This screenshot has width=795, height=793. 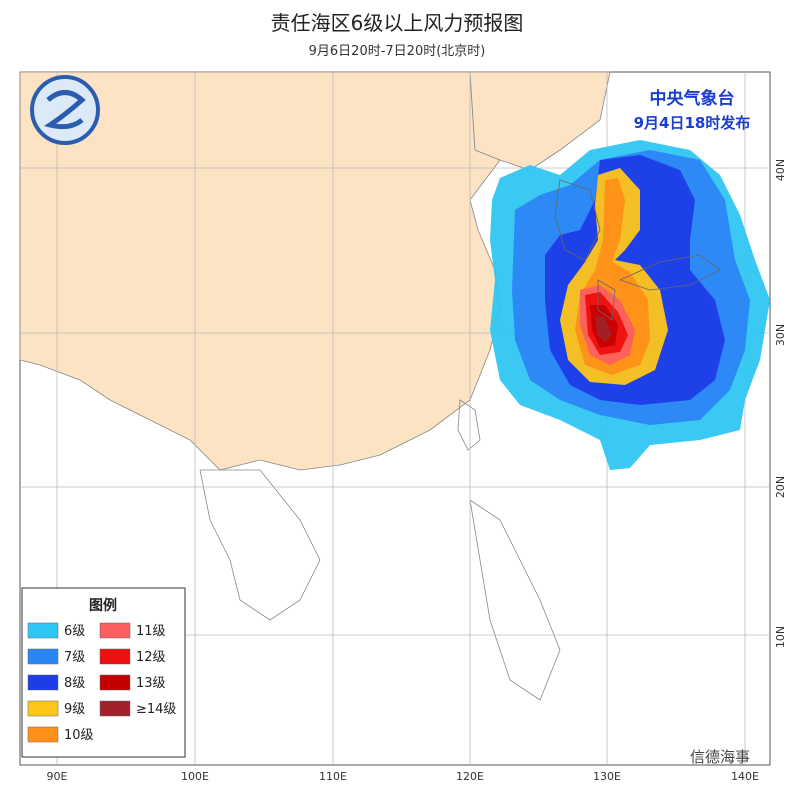 I want to click on latitude-label: 10N, so click(x=780, y=637).